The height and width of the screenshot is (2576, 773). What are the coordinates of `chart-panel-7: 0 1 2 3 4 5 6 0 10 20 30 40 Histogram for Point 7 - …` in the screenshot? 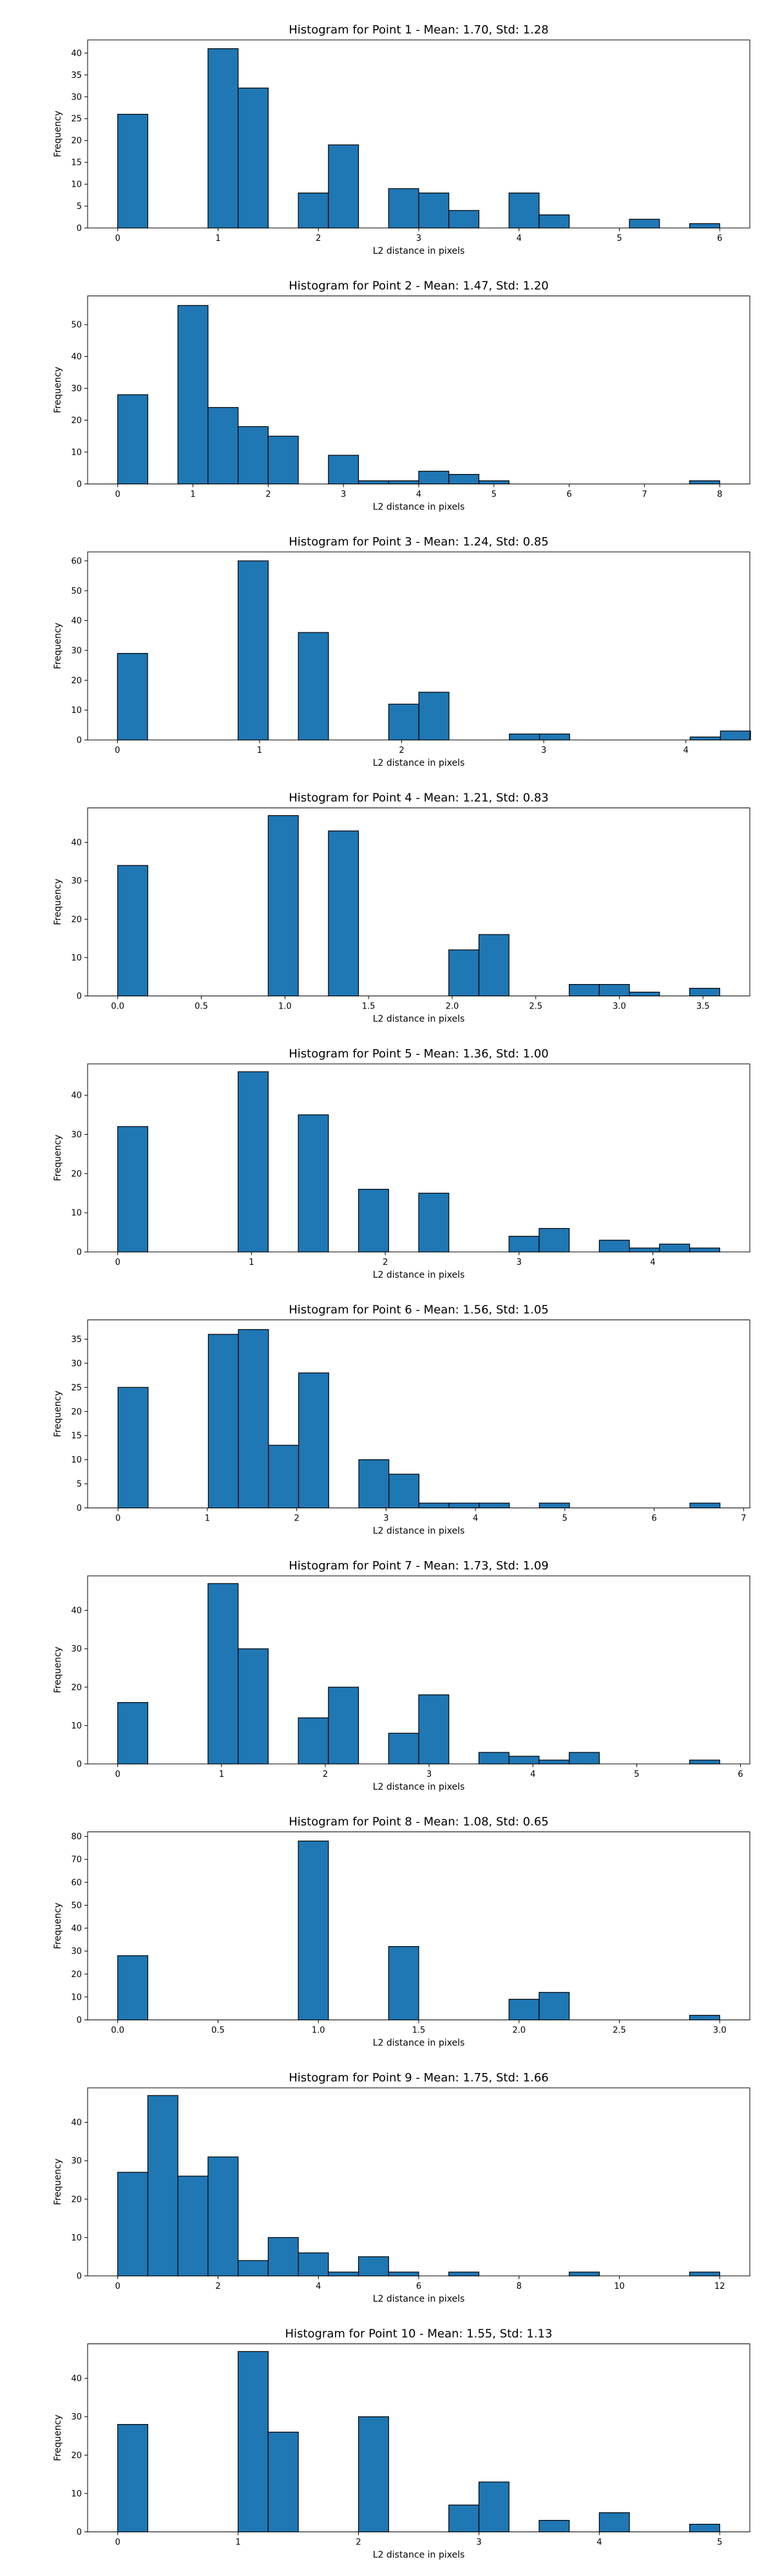 It's located at (401, 1675).